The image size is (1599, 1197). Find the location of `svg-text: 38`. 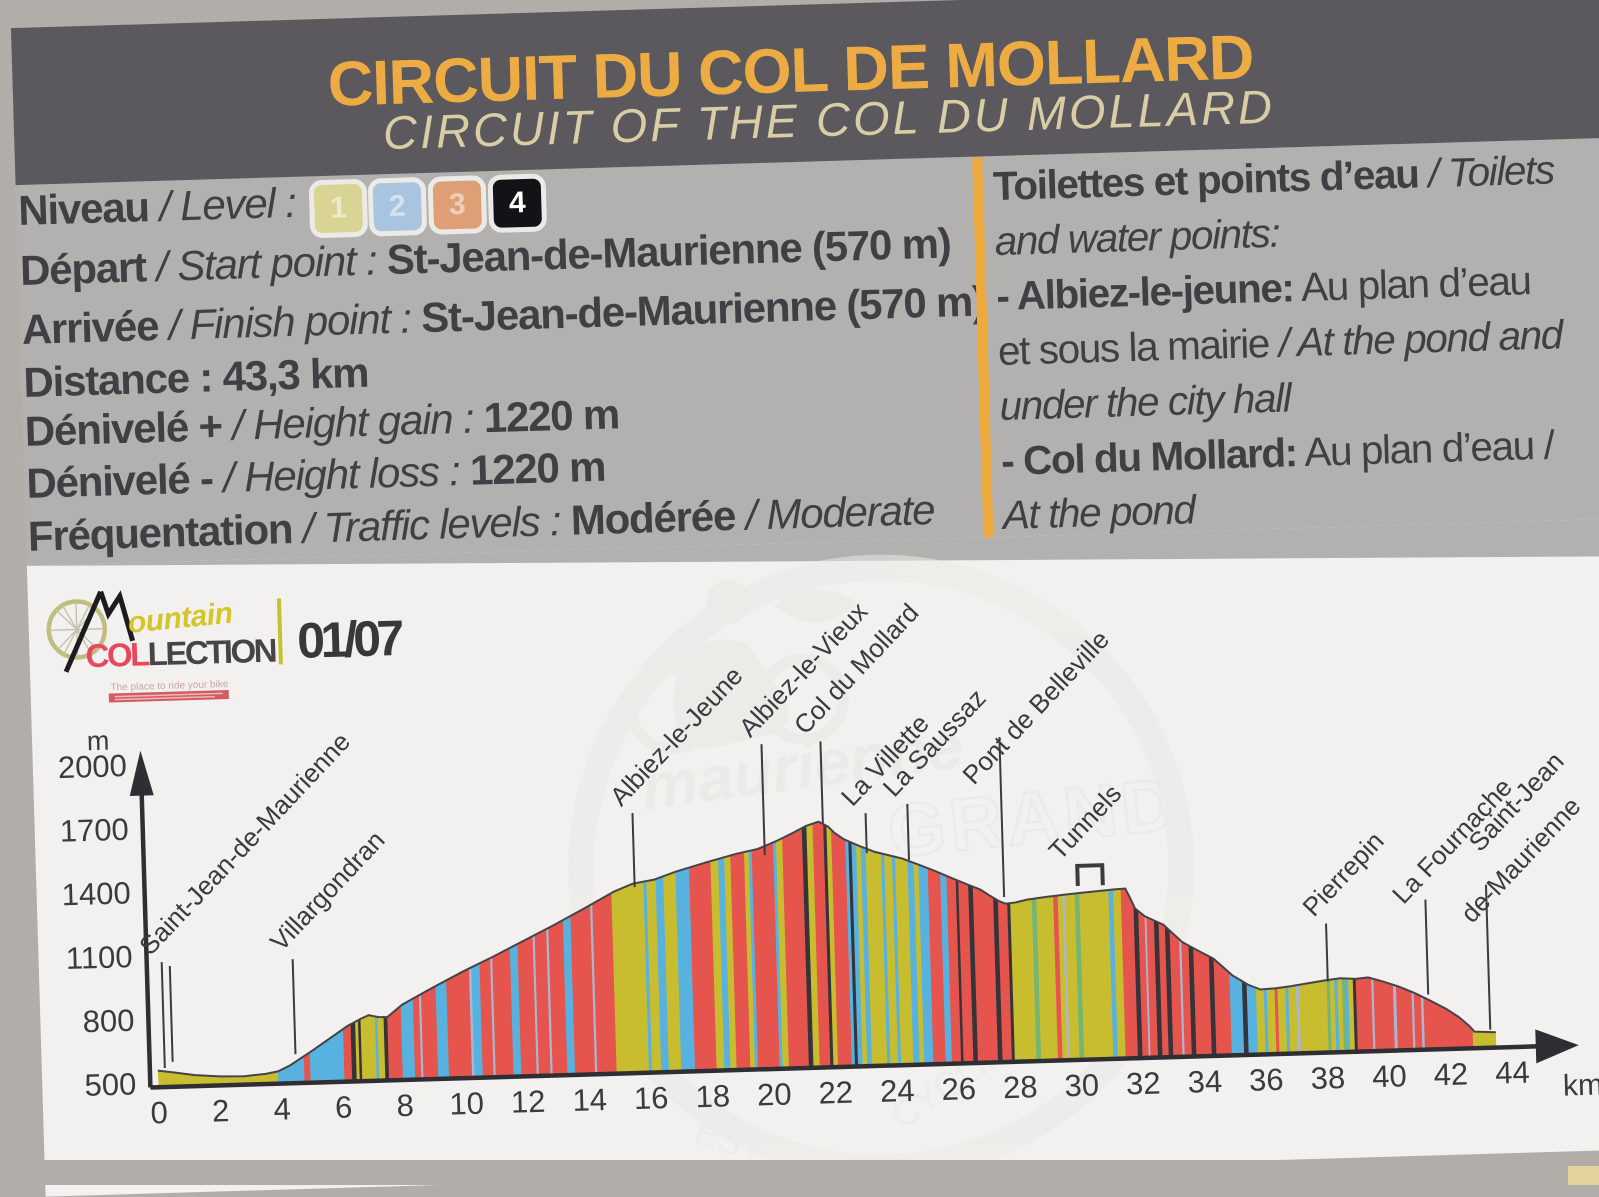

svg-text: 38 is located at coordinates (1328, 1078).